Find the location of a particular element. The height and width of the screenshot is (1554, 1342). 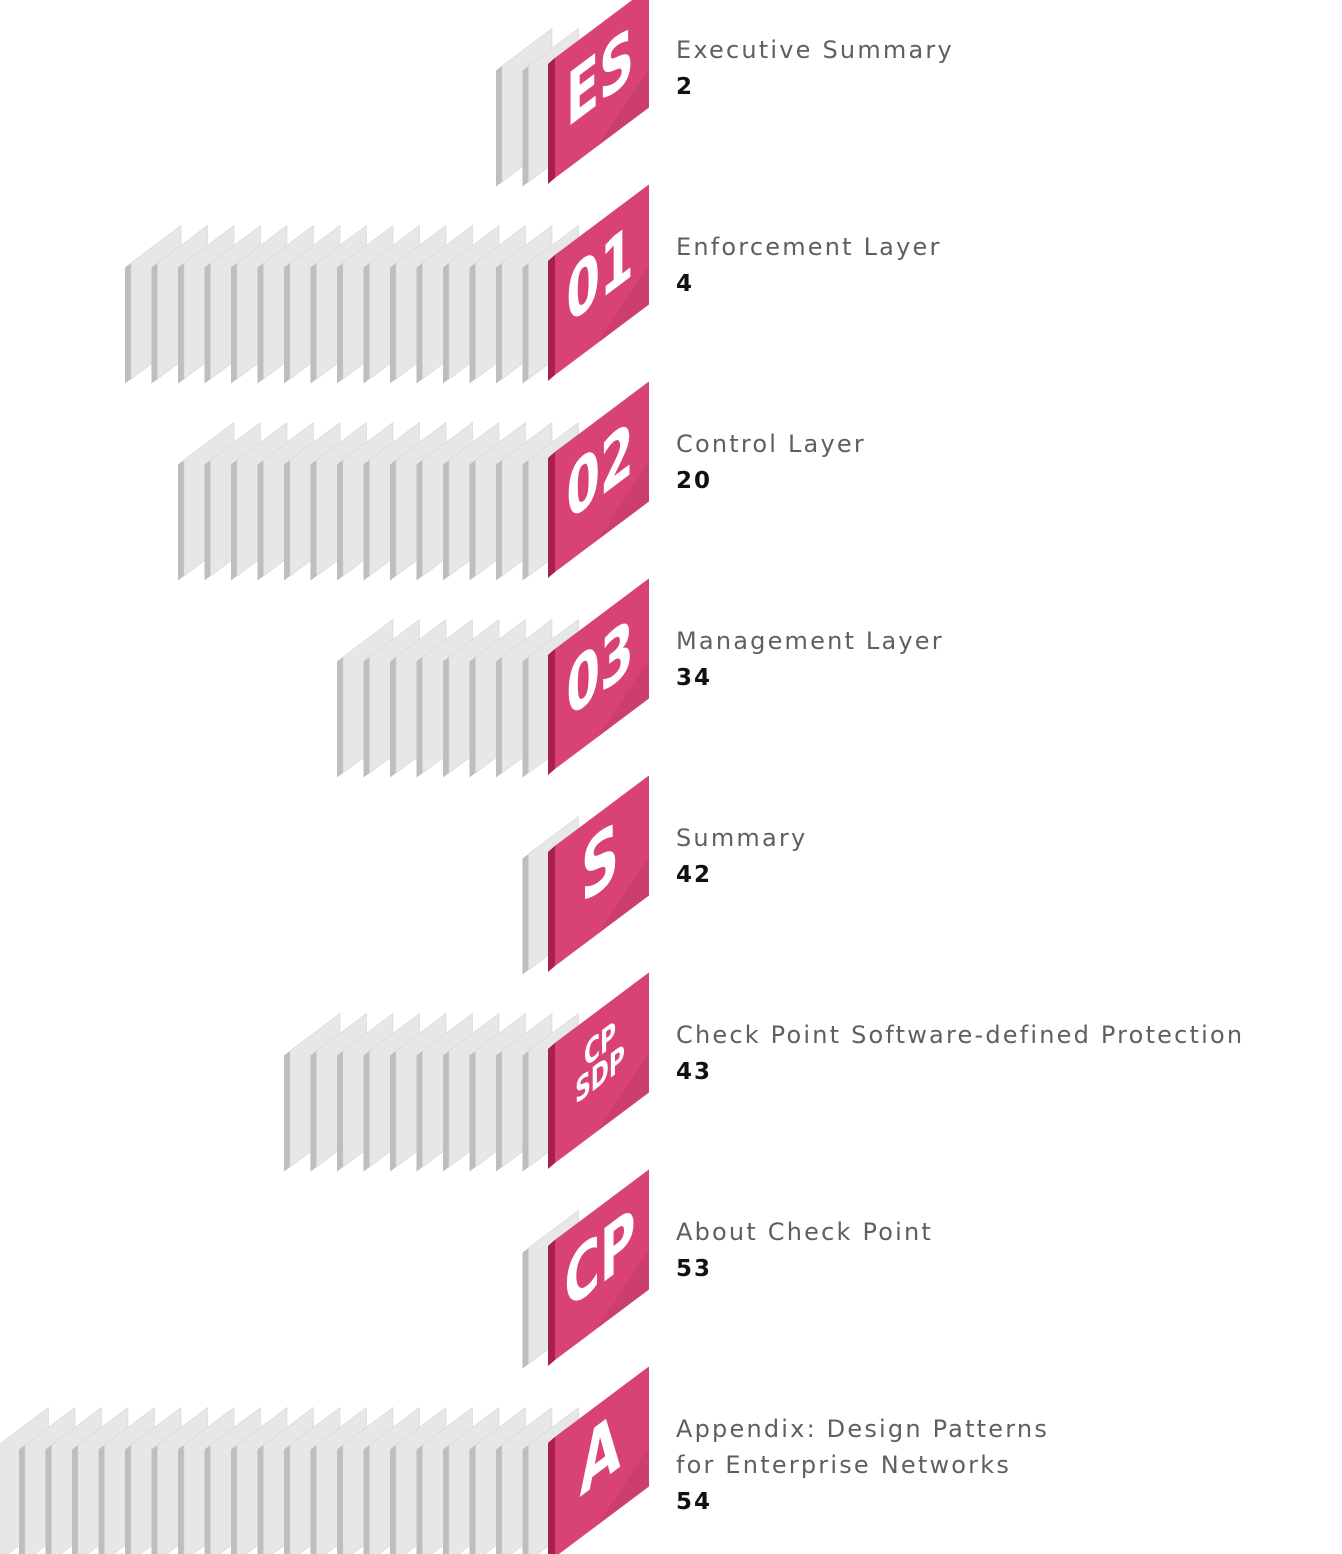

section-badge: A is located at coordinates (598, 1460).